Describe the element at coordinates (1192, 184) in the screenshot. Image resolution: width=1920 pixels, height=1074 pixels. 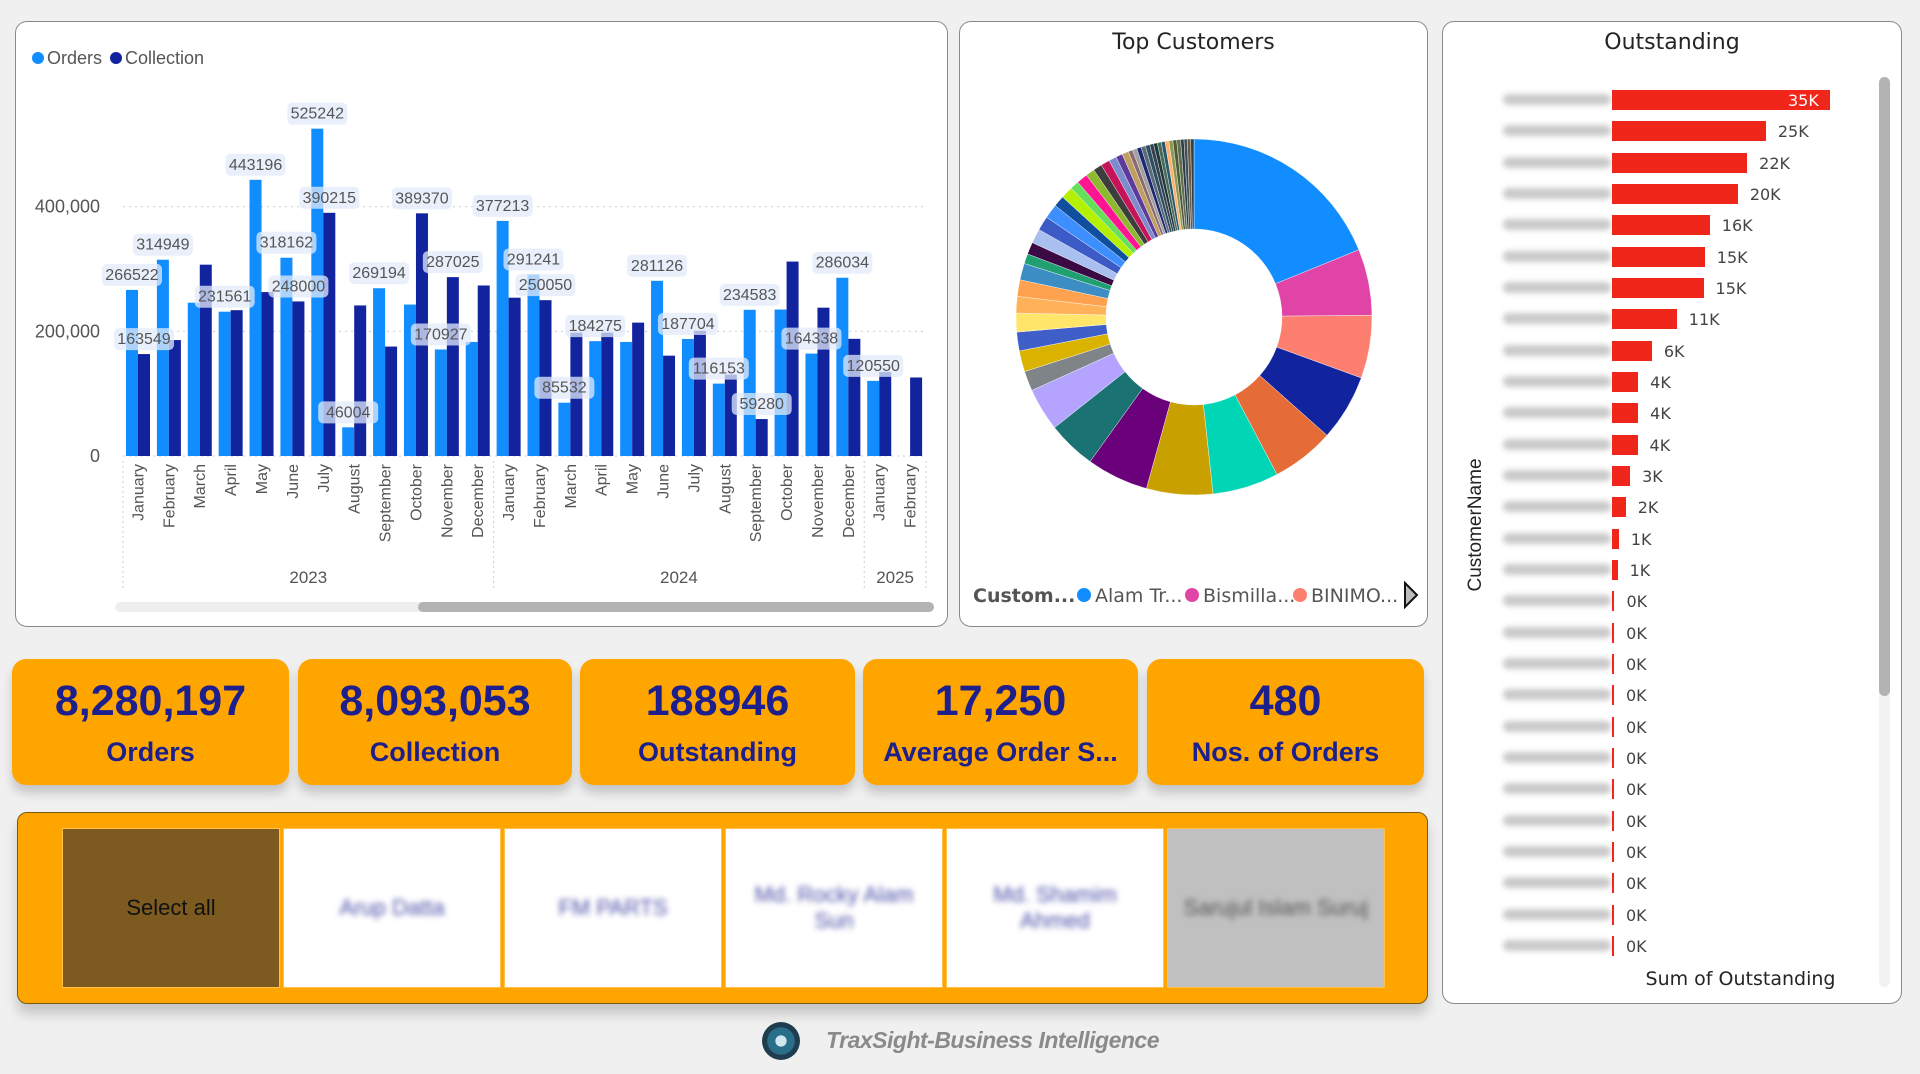
I see `donut-slice` at that location.